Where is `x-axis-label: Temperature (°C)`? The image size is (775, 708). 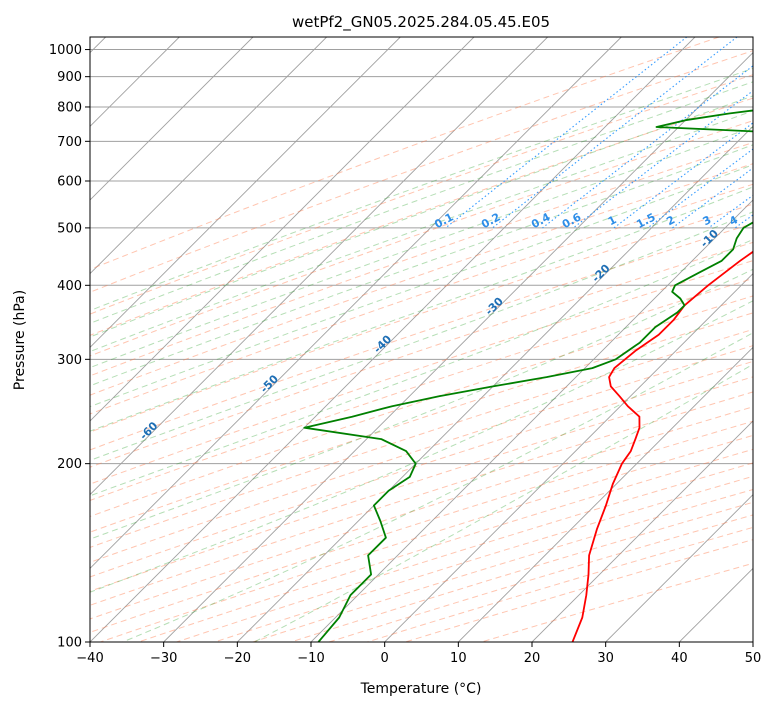
x-axis-label: Temperature (°C) is located at coordinates (421, 689).